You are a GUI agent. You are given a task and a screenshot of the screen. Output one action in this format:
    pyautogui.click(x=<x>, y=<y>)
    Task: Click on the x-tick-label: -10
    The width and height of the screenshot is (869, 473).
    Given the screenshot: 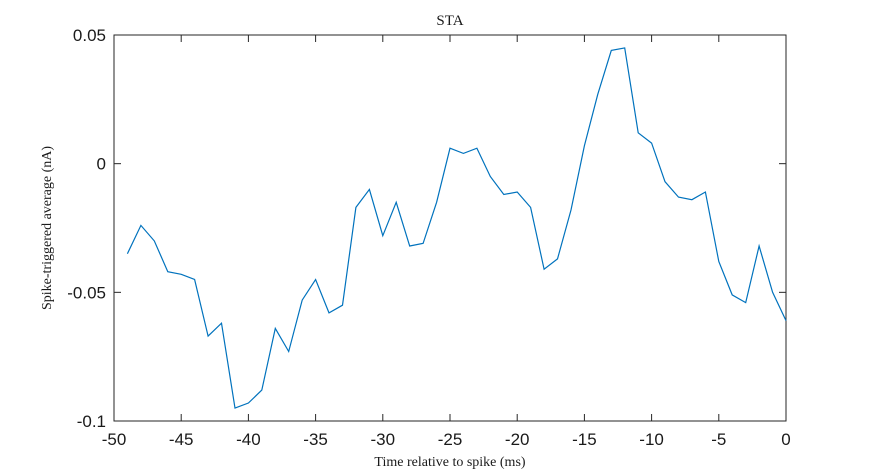 What is the action you would take?
    pyautogui.click(x=651, y=439)
    